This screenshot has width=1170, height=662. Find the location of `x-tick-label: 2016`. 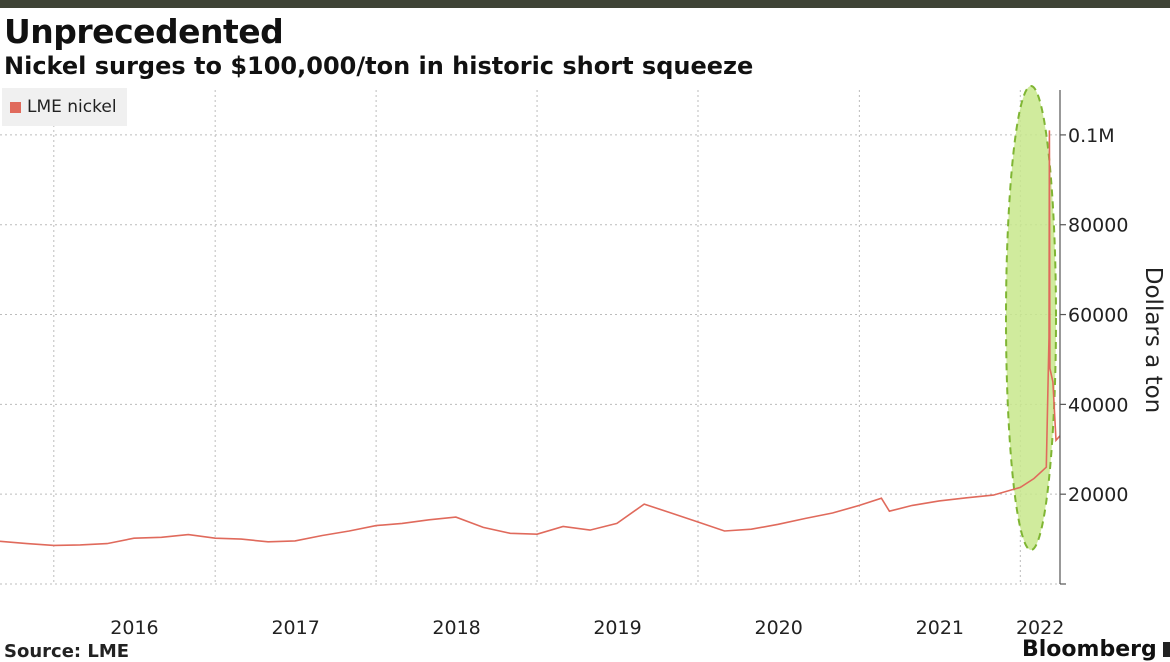

x-tick-label: 2016 is located at coordinates (134, 628).